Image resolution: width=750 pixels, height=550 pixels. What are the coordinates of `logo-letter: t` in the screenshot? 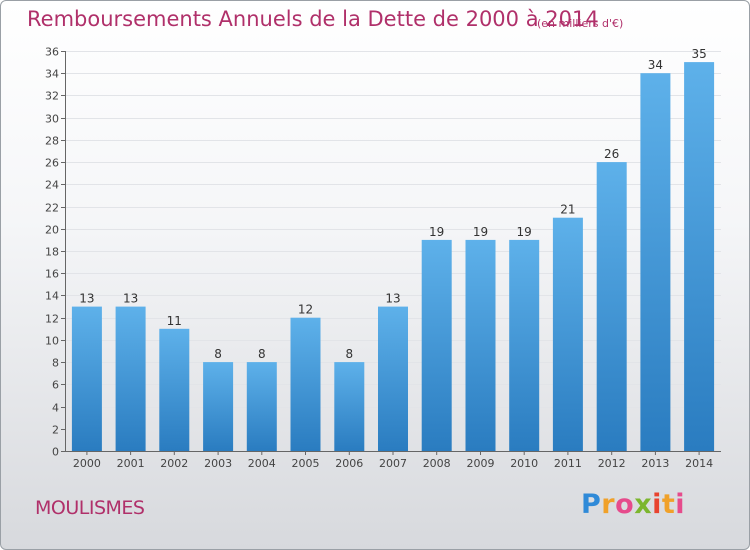 It's located at (668, 504).